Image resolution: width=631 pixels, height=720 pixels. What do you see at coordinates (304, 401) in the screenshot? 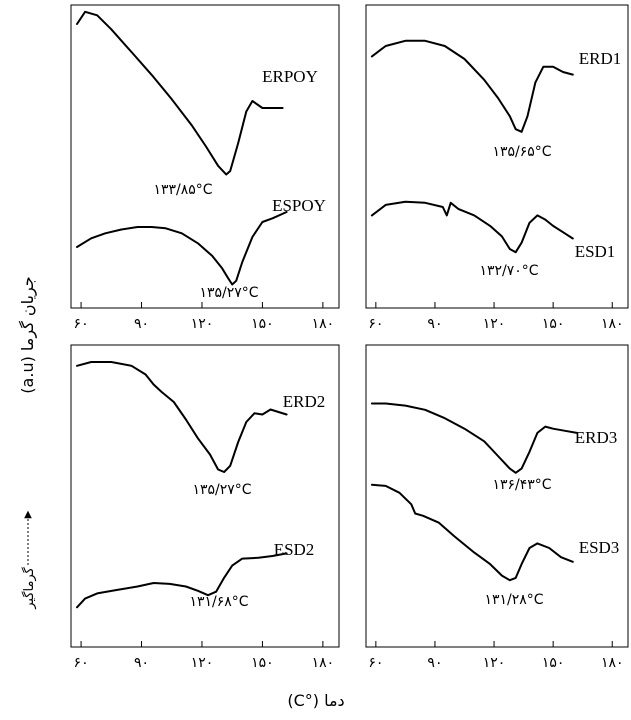
I see `series-name-label: ERD2` at bounding box center [304, 401].